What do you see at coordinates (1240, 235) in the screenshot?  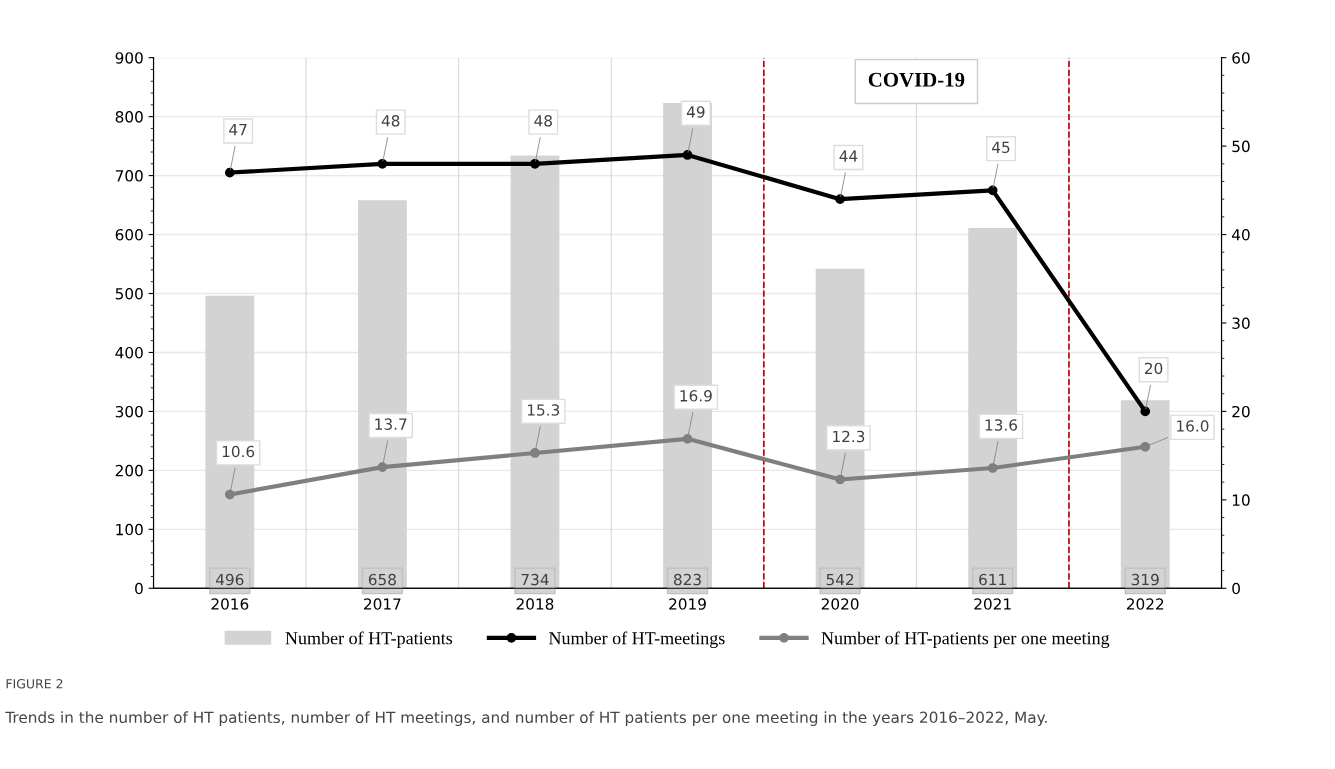 I see `y2-tick-label: 40` at bounding box center [1240, 235].